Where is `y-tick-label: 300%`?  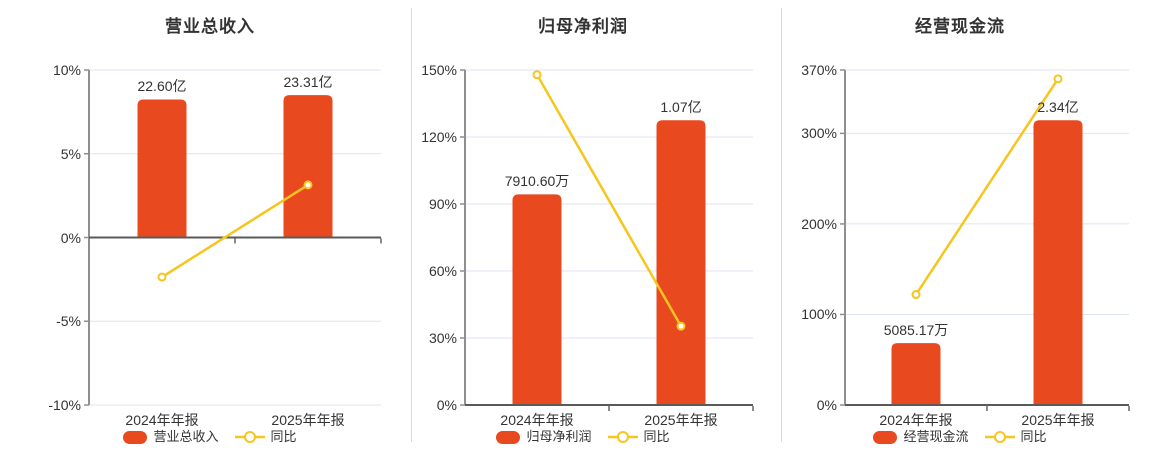 y-tick-label: 300% is located at coordinates (819, 133).